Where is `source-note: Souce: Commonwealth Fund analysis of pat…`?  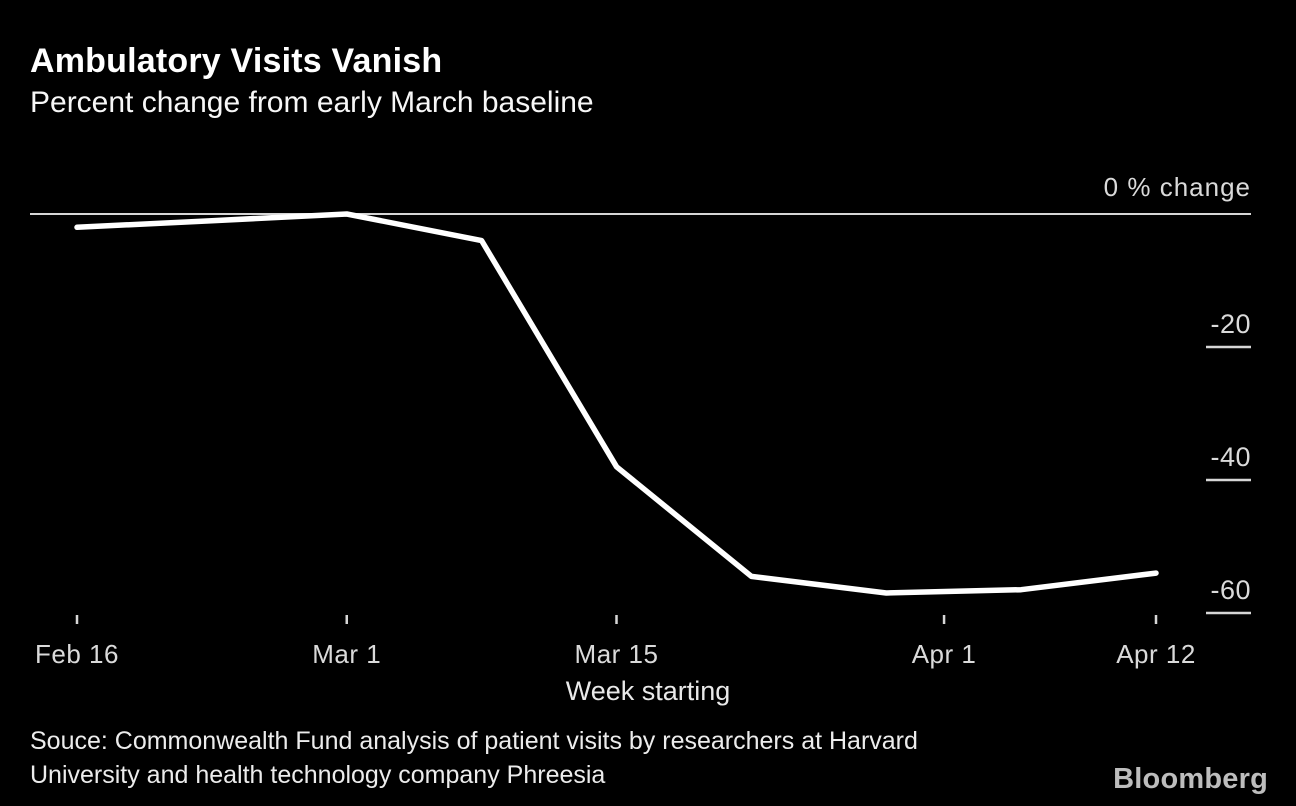
source-note: Souce: Commonwealth Fund analysis of pat… is located at coordinates (474, 758).